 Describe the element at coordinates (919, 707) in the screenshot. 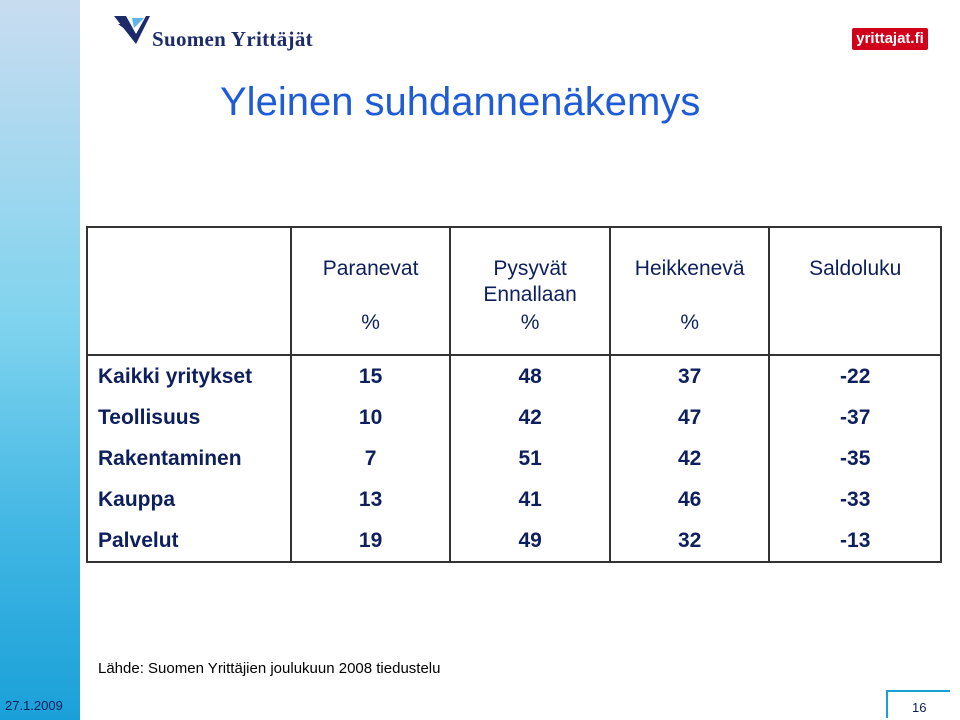

I see `page-number: 16` at that location.